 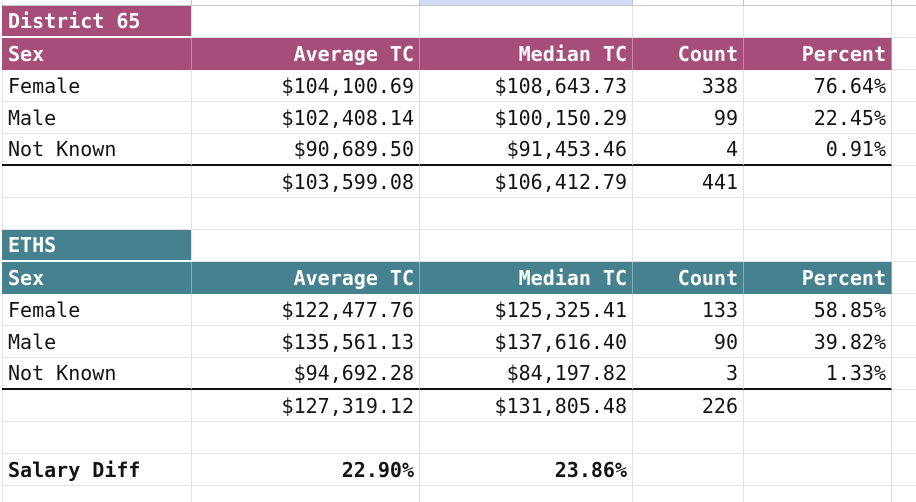 What do you see at coordinates (306, 182) in the screenshot?
I see `cell-total-average-tc: $103,599.08` at bounding box center [306, 182].